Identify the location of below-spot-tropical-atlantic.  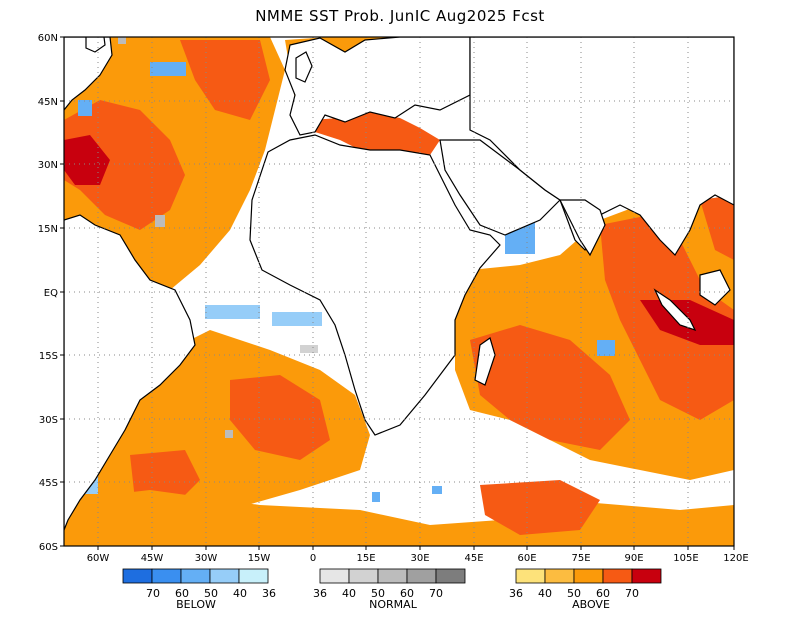
(297, 319).